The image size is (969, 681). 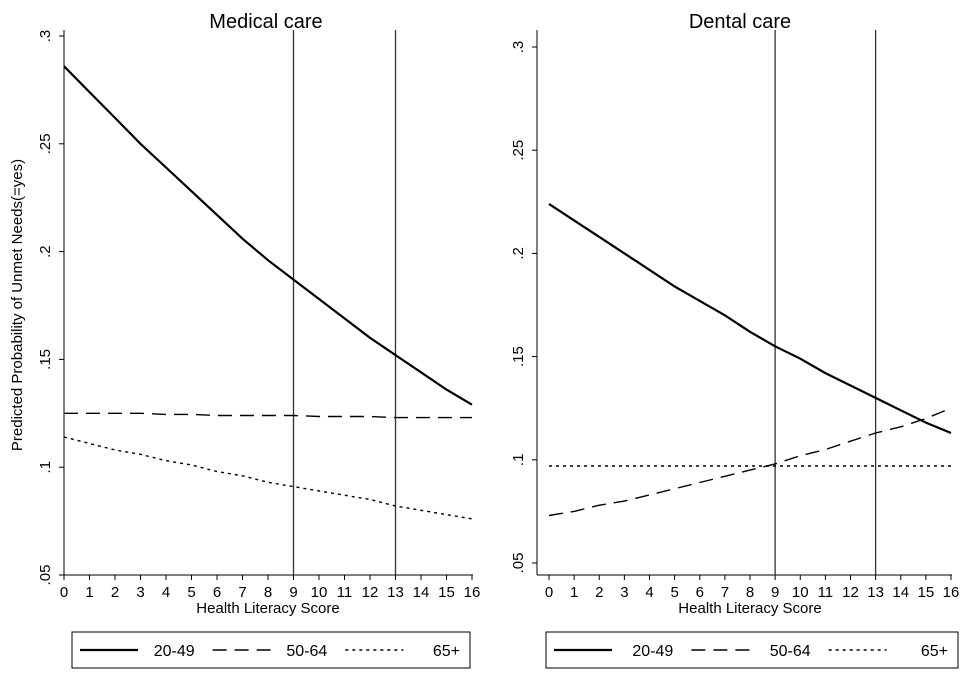 I want to click on chart-title: Medical care, so click(x=265, y=22).